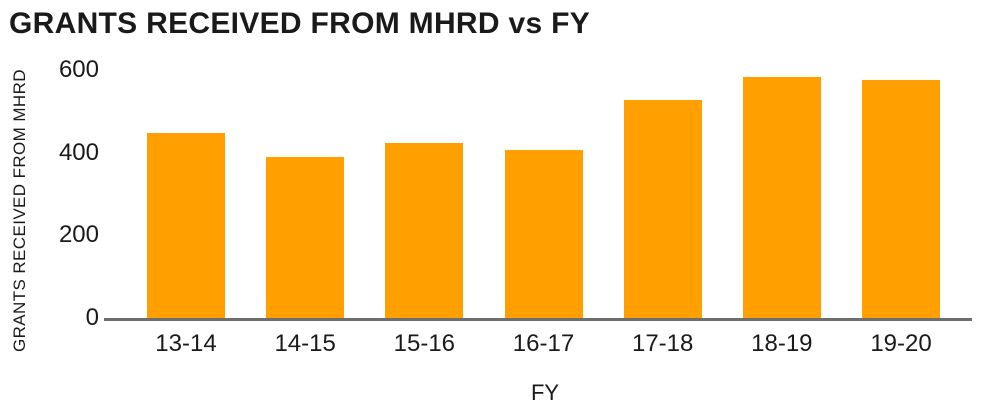 The width and height of the screenshot is (983, 412). I want to click on y-tick-label: 0, so click(92, 317).